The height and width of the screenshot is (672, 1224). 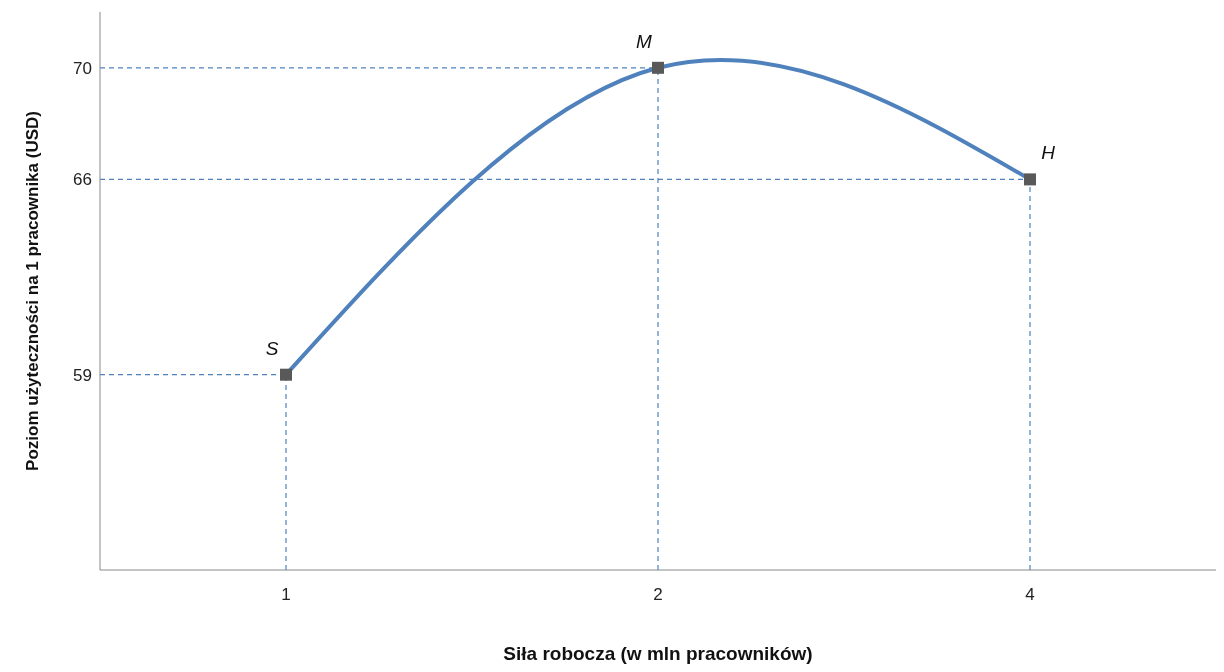 What do you see at coordinates (658, 595) in the screenshot?
I see `x-tick-label: 2` at bounding box center [658, 595].